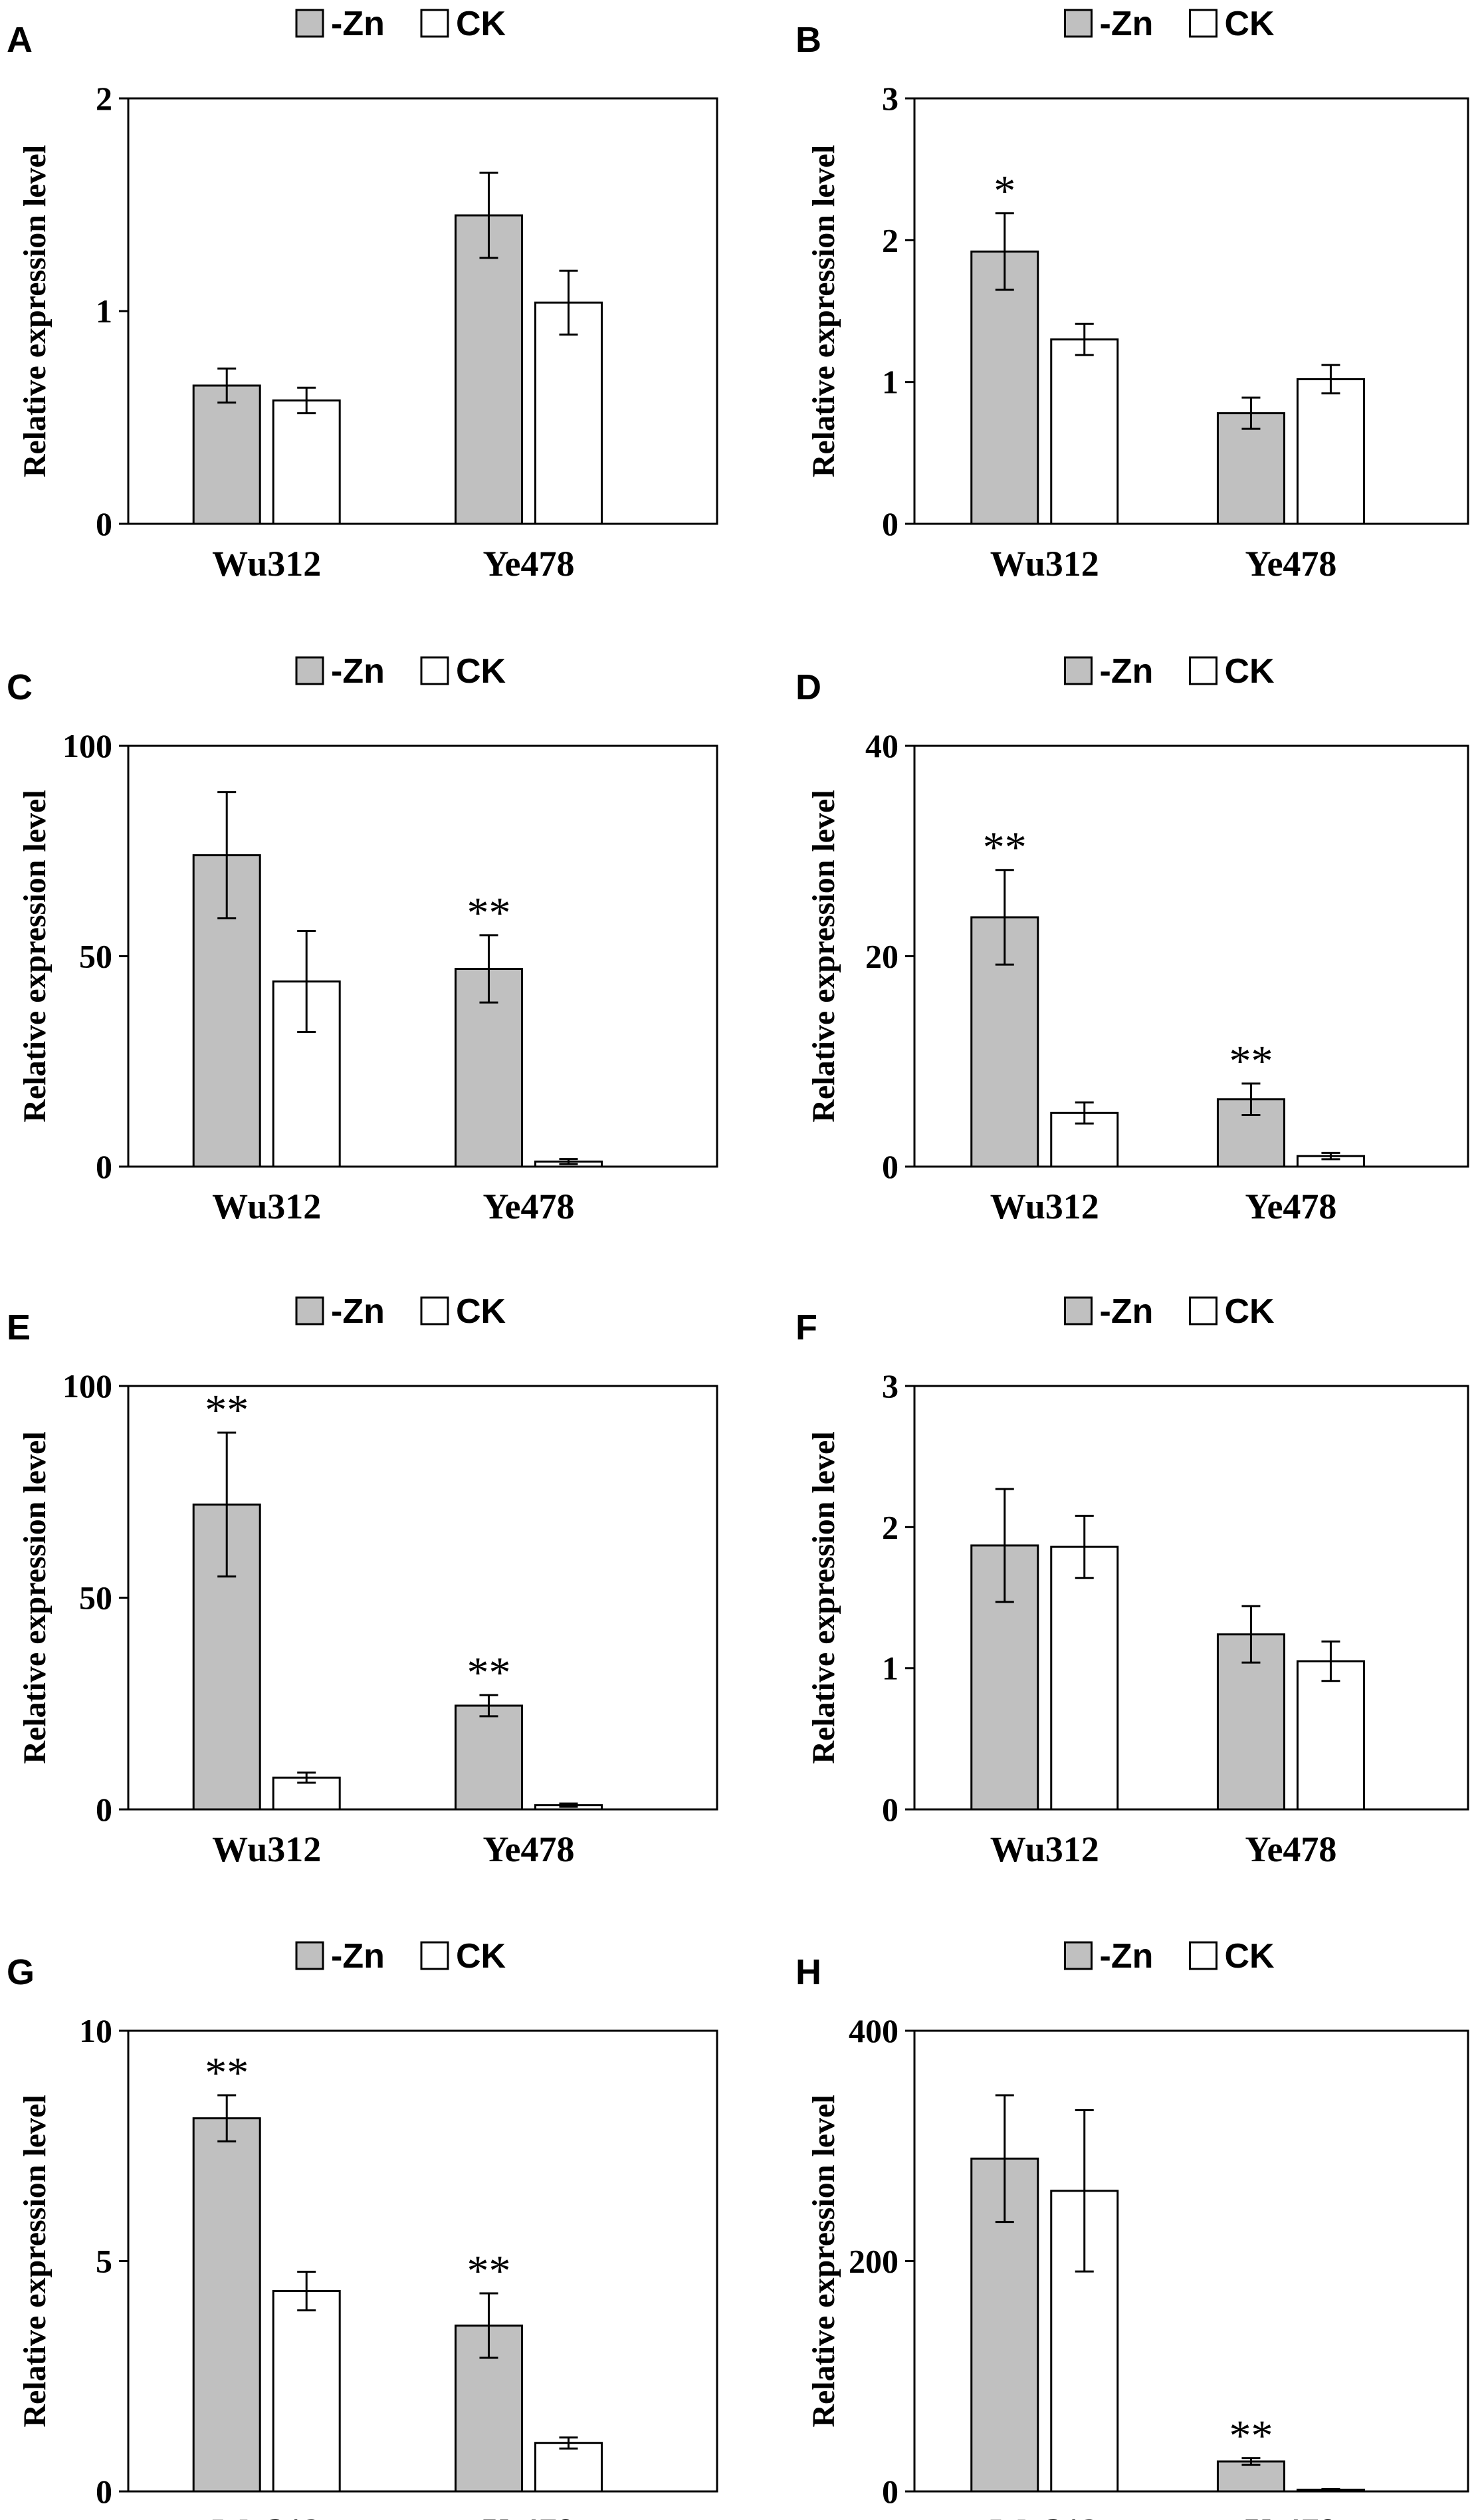  What do you see at coordinates (891, 1386) in the screenshot?
I see `y-tick-label: 3` at bounding box center [891, 1386].